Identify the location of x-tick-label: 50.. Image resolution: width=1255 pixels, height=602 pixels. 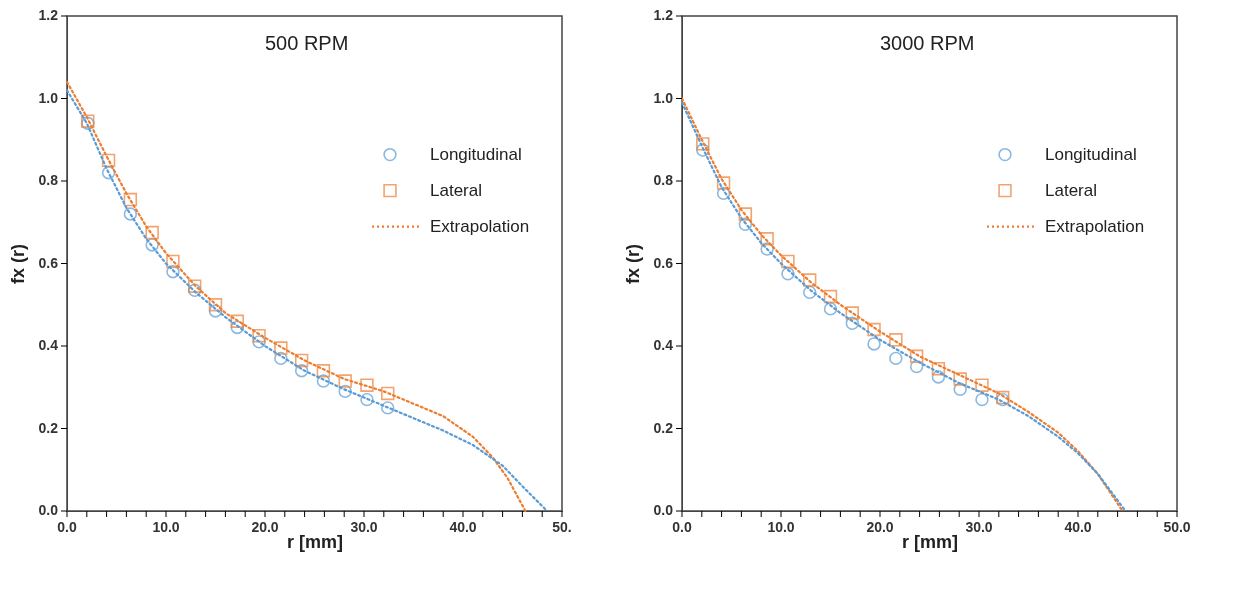
(562, 527).